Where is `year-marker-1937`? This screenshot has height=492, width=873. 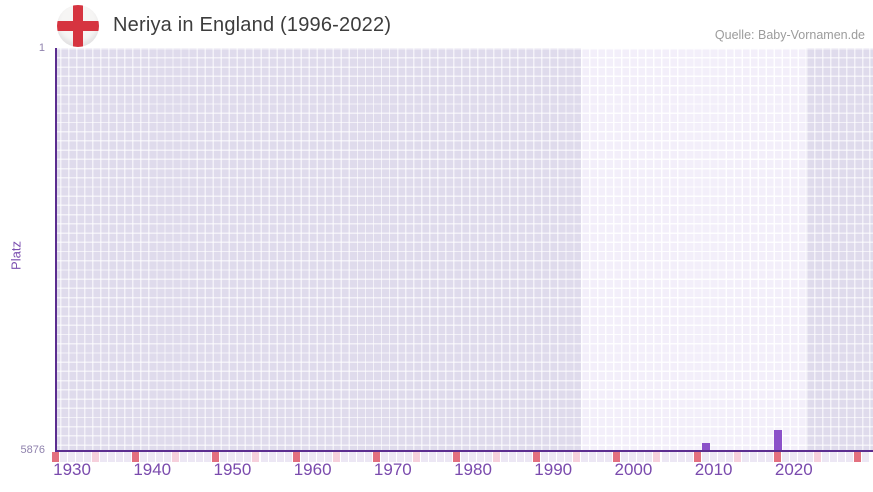 year-marker-1937 is located at coordinates (128, 457).